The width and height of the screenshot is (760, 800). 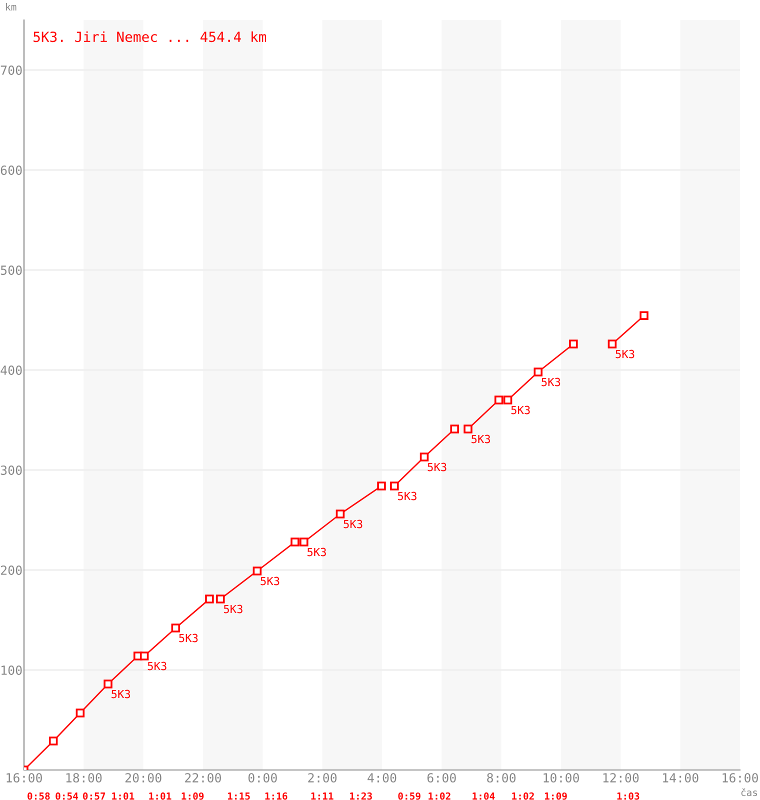 What do you see at coordinates (562, 778) in the screenshot?
I see `x-tick-label: 10:00` at bounding box center [562, 778].